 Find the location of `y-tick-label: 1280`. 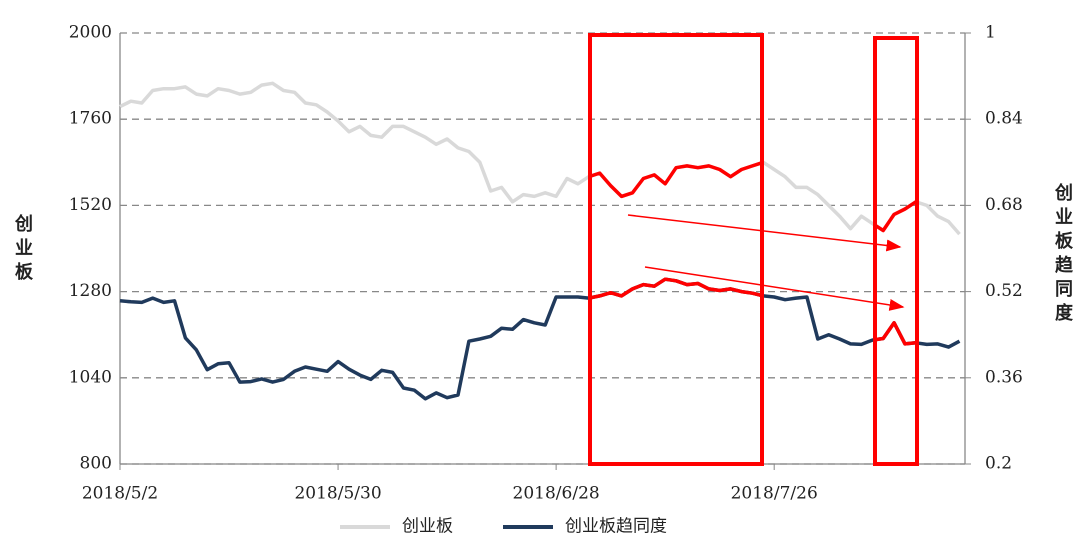

y-tick-label: 1280 is located at coordinates (90, 291).